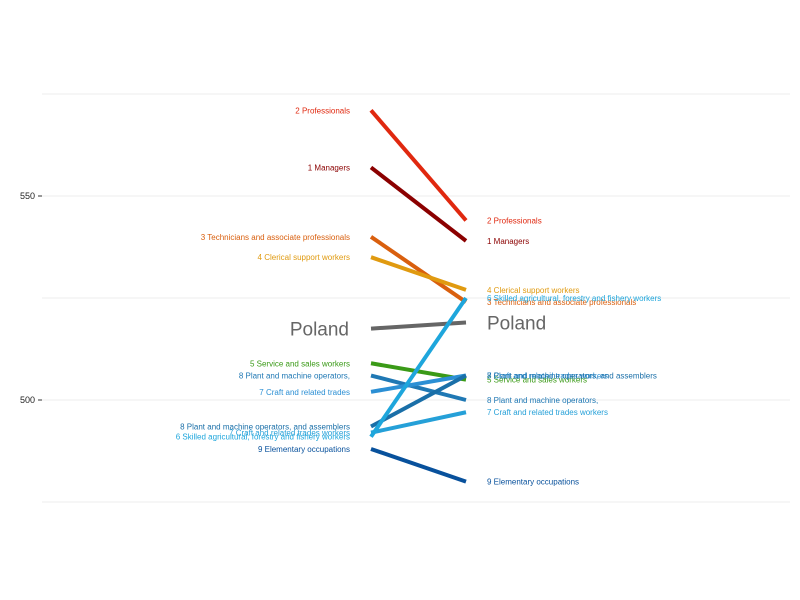  I want to click on right-label: 8 Plant and machine operators,, so click(542, 400).